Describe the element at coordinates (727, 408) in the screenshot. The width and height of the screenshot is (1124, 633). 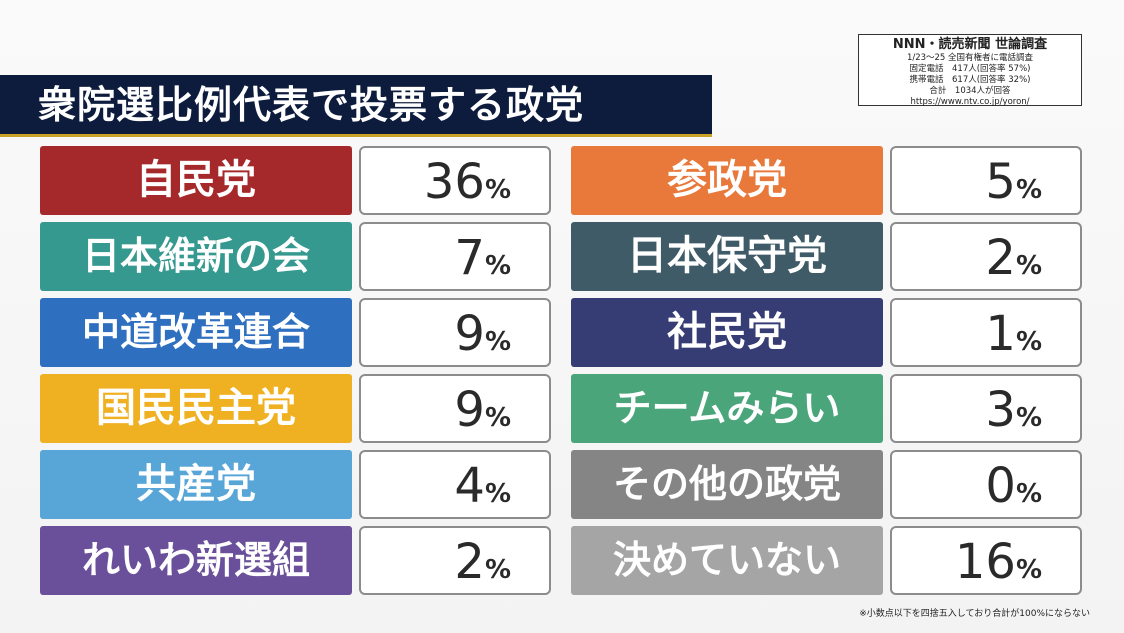
I see `party-label: チームみらい` at that location.